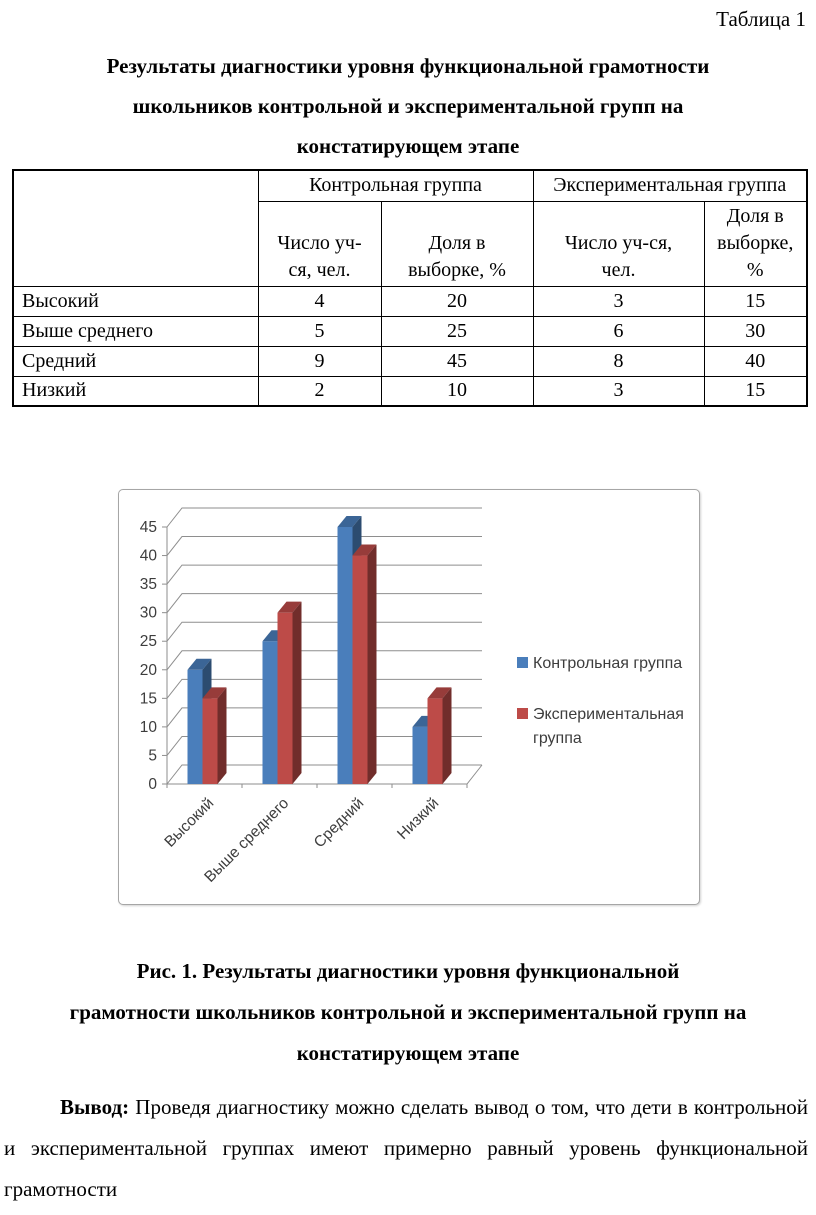 This screenshot has height=1215, width=816. I want to click on row-label: Высокий, so click(135, 301).